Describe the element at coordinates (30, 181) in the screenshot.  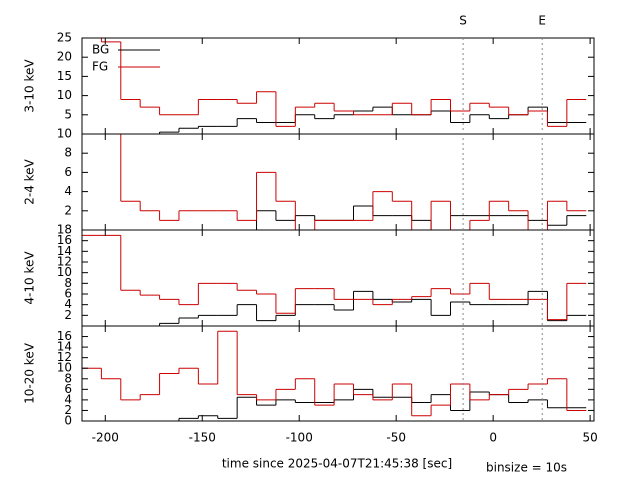
I see `y-axis-label: 2-4 keV` at that location.